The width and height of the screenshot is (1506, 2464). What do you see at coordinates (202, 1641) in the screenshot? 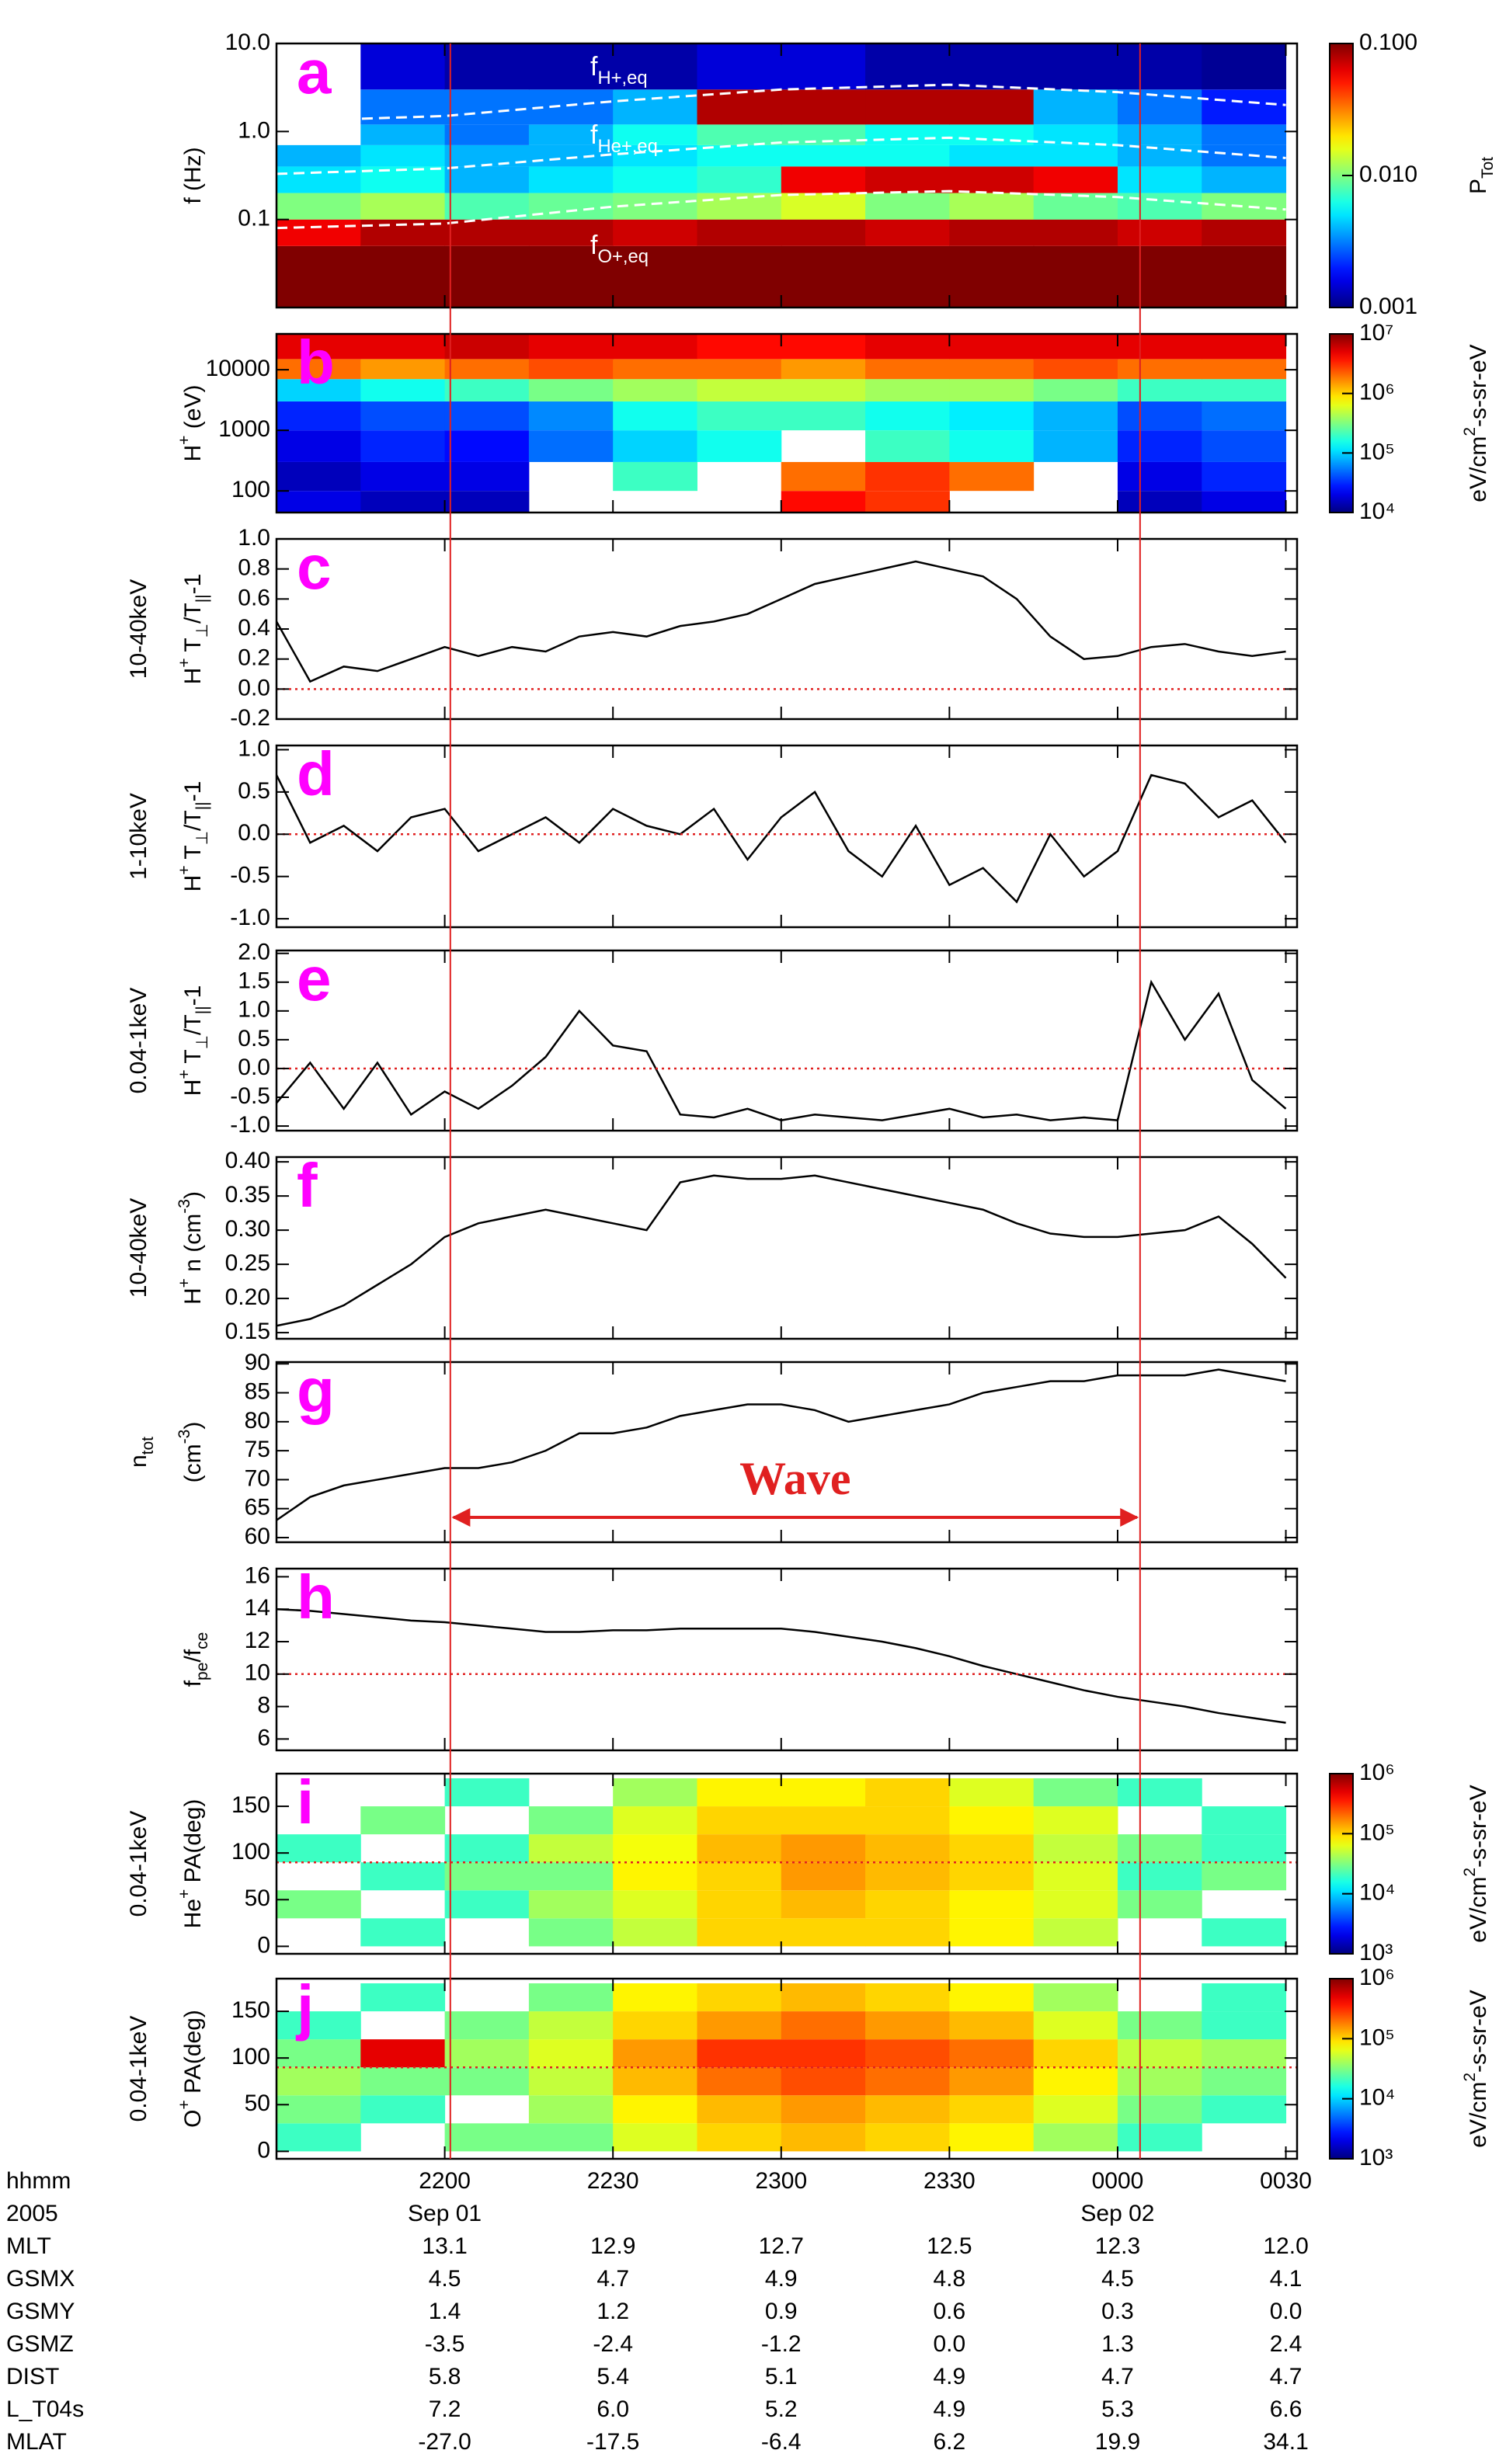
I see `label-part: ce` at bounding box center [202, 1641].